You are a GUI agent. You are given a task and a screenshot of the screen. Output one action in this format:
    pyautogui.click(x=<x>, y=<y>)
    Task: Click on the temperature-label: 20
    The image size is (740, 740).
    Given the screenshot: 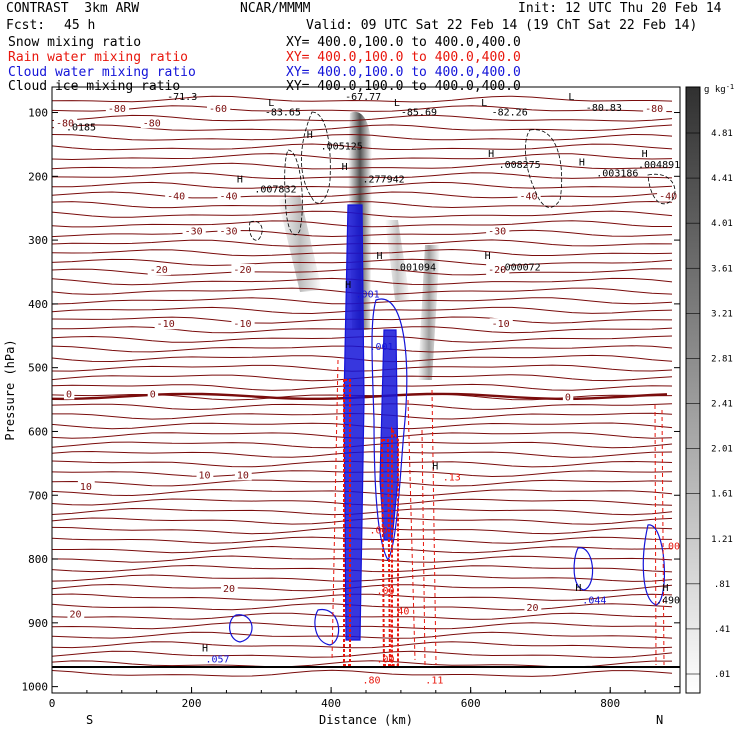 What is the action you would take?
    pyautogui.click(x=229, y=589)
    